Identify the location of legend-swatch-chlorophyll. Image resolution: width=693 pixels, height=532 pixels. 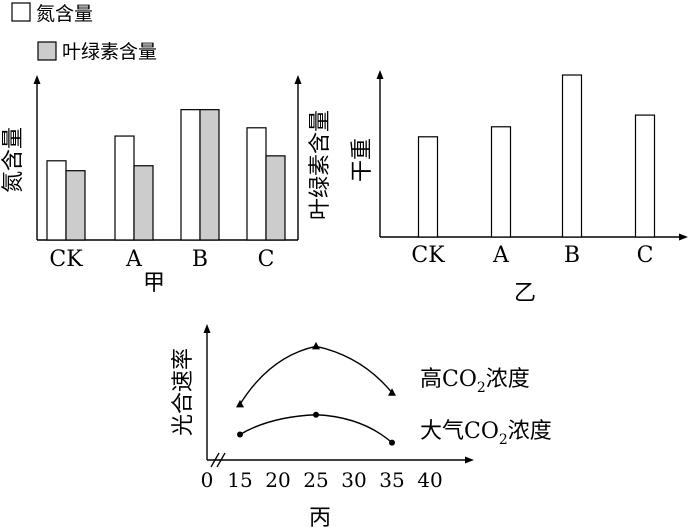
(47, 51).